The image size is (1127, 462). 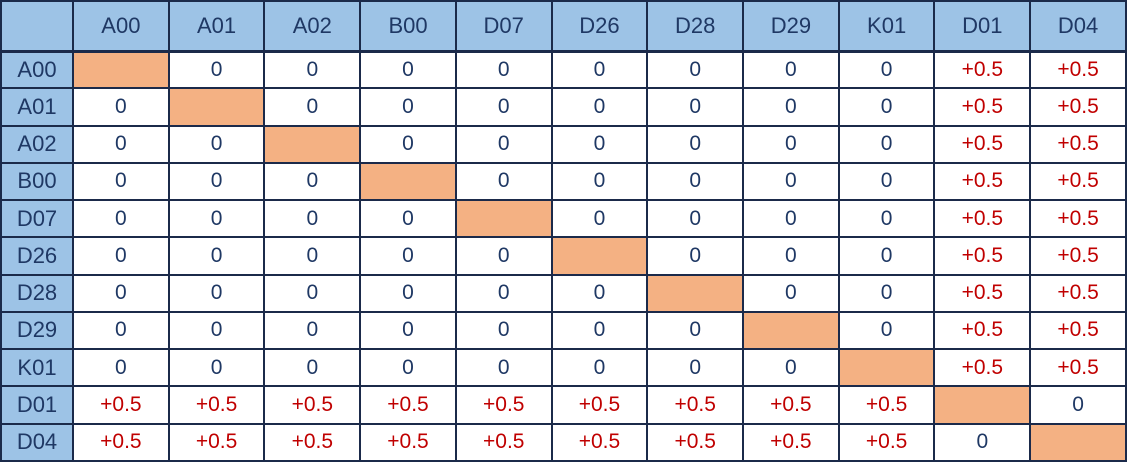 I want to click on cell-K01-A02: 0, so click(x=312, y=368).